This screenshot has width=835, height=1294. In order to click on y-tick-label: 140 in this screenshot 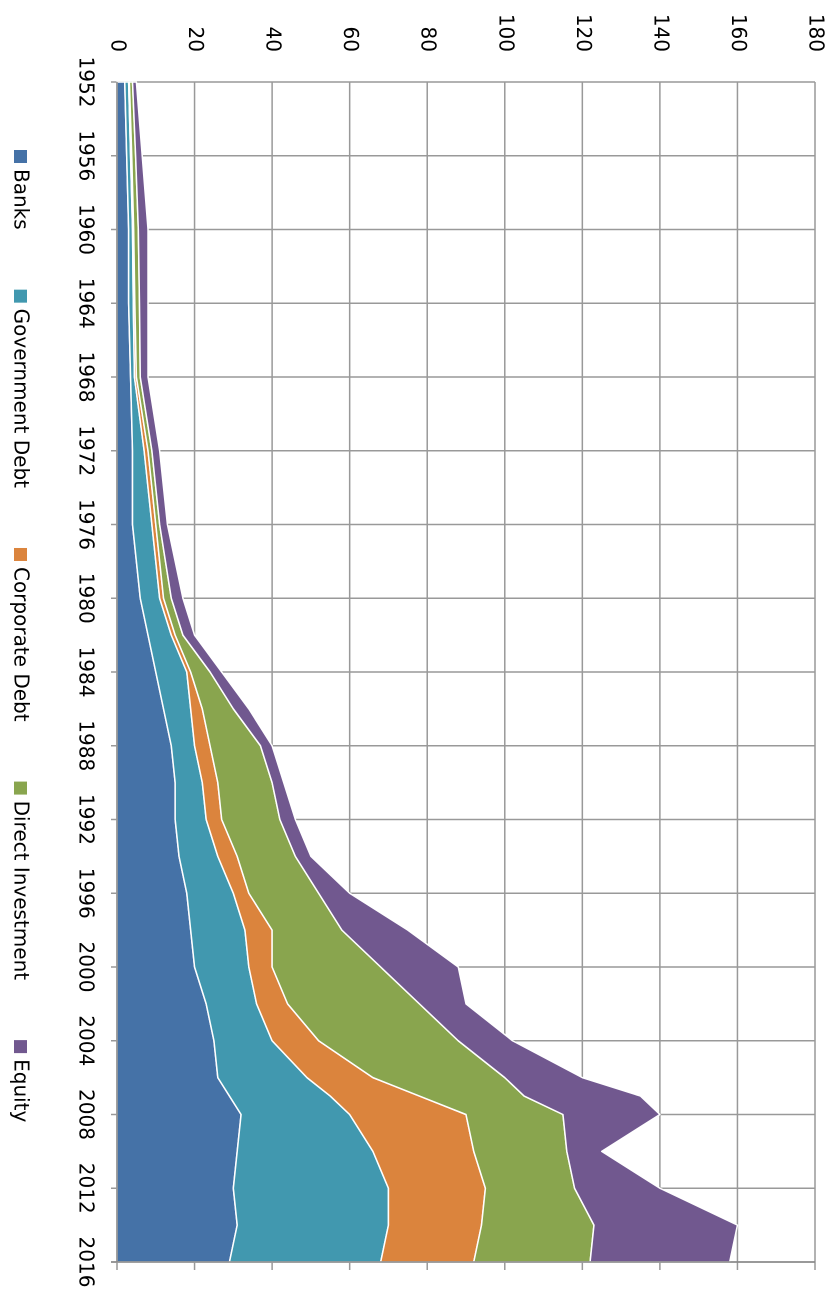, I will do `click(661, 33)`.